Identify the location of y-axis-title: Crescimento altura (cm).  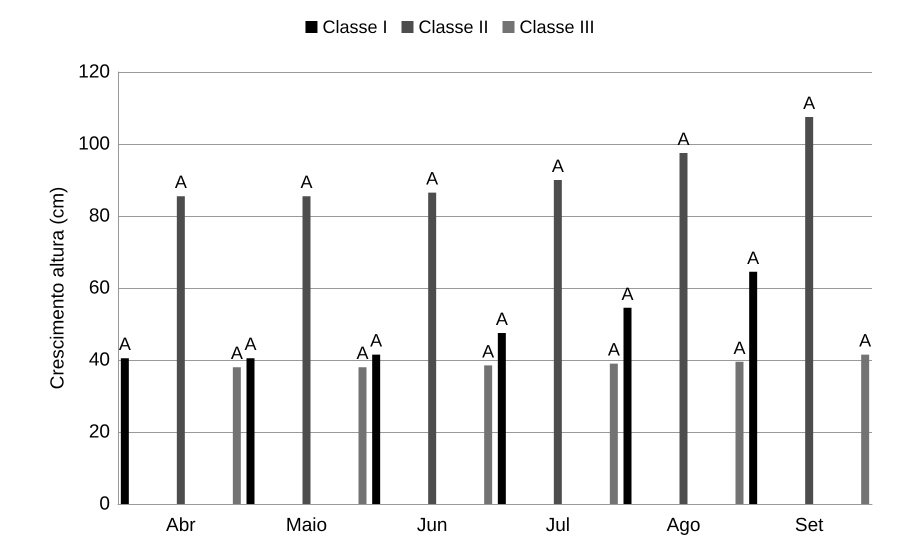
(57, 288).